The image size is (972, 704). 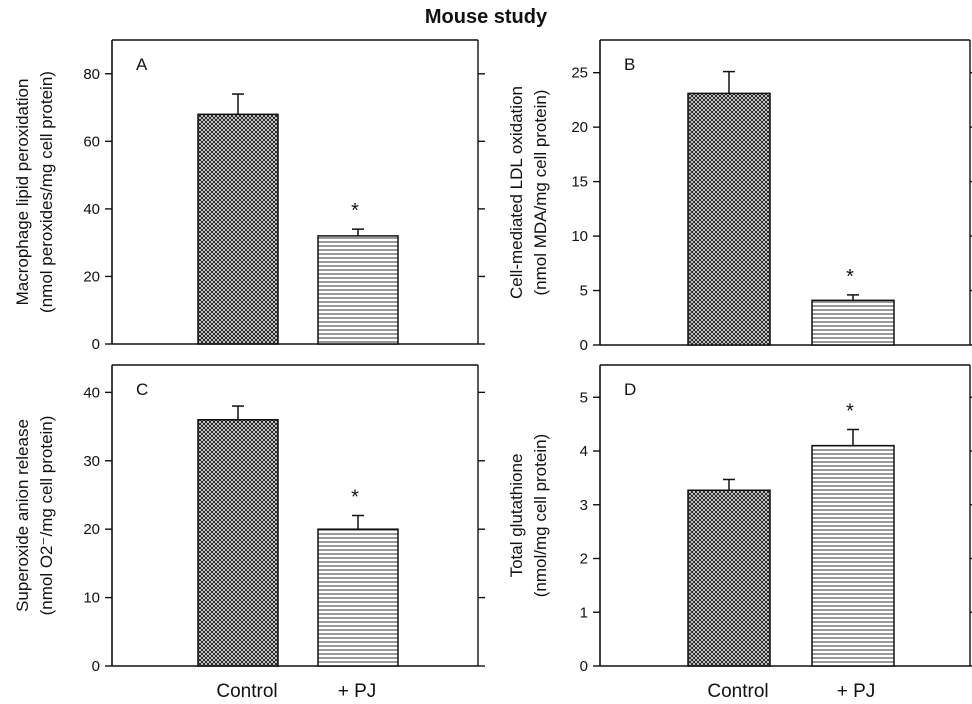 What do you see at coordinates (358, 290) in the screenshot?
I see `bar-a-pj` at bounding box center [358, 290].